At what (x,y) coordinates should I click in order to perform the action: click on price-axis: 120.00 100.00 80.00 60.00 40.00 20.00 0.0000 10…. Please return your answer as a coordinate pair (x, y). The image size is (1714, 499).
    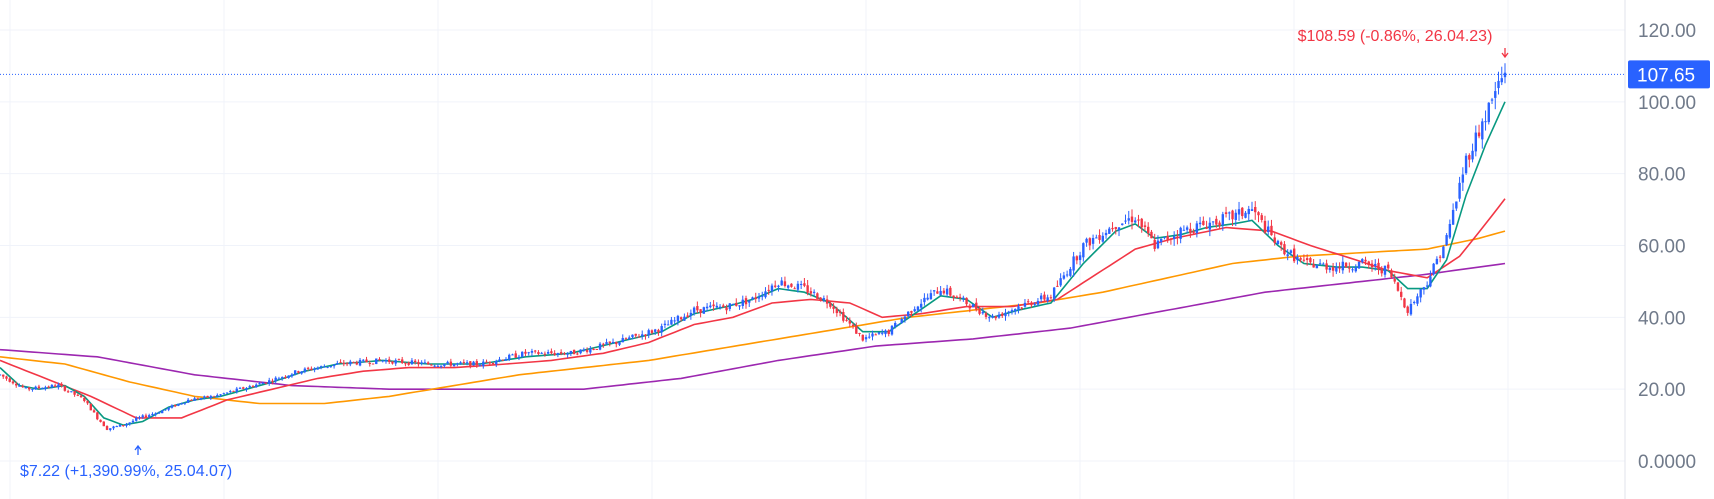
    Looking at the image, I should click on (1667, 249).